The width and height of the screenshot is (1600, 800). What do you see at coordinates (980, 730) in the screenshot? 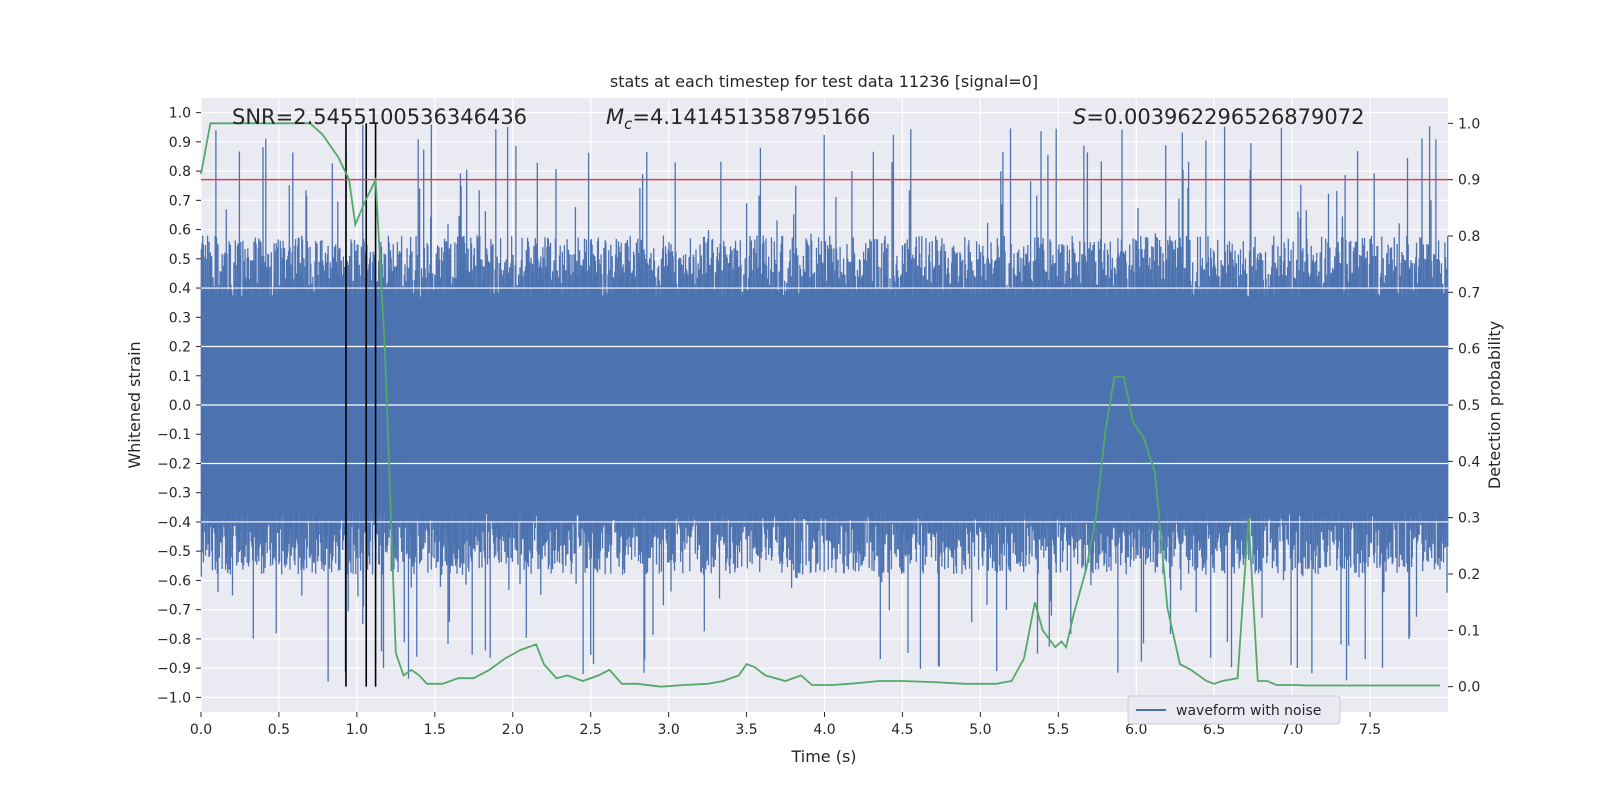
I see `x-tick-label: 5.0` at bounding box center [980, 730].